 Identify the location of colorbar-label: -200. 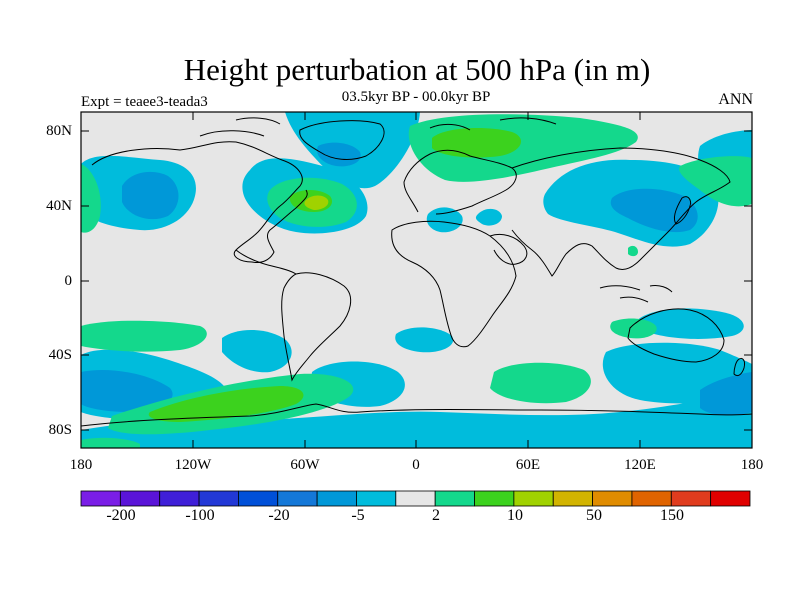
(121, 515).